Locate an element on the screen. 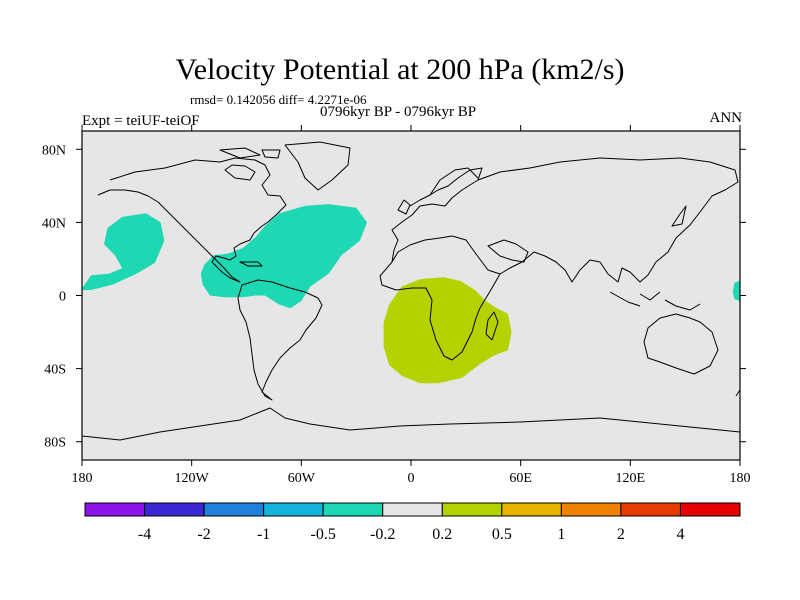  lon-tick-label: 0 is located at coordinates (411, 478).